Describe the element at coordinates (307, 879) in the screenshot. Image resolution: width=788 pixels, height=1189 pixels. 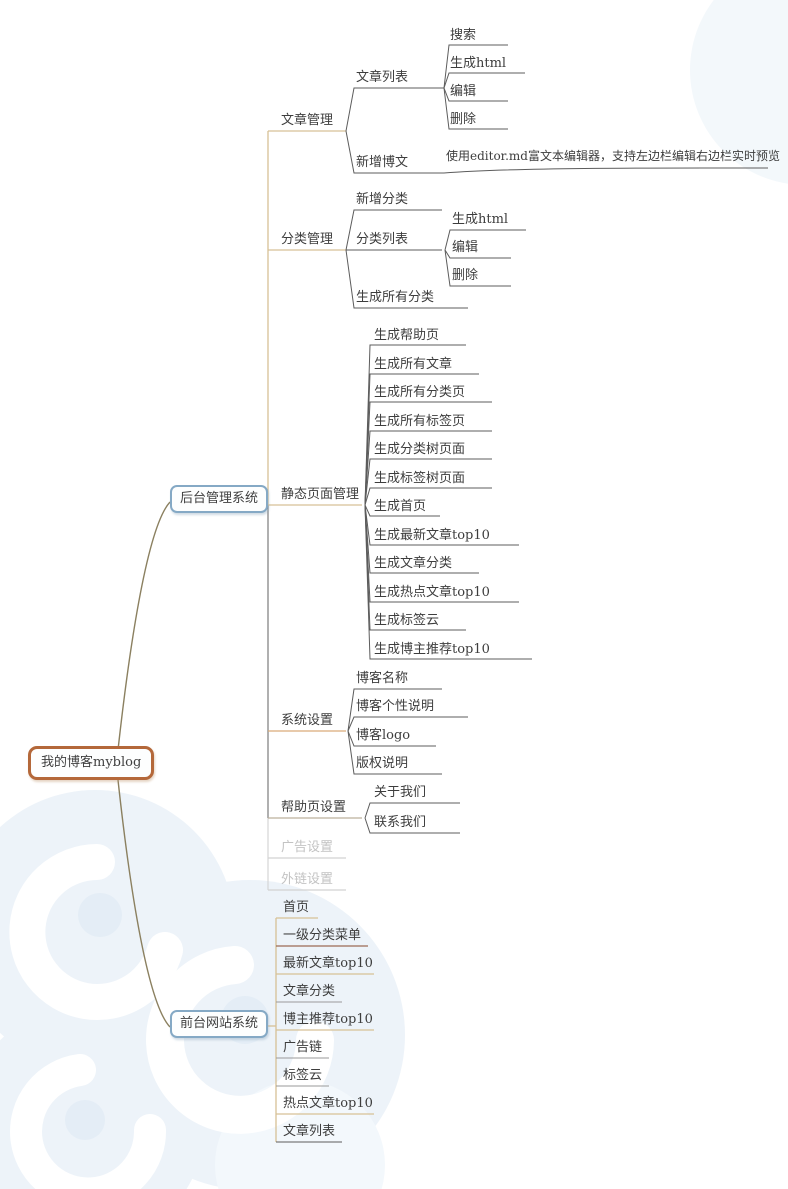
I see `topic-external-link-settings: 外链设置` at that location.